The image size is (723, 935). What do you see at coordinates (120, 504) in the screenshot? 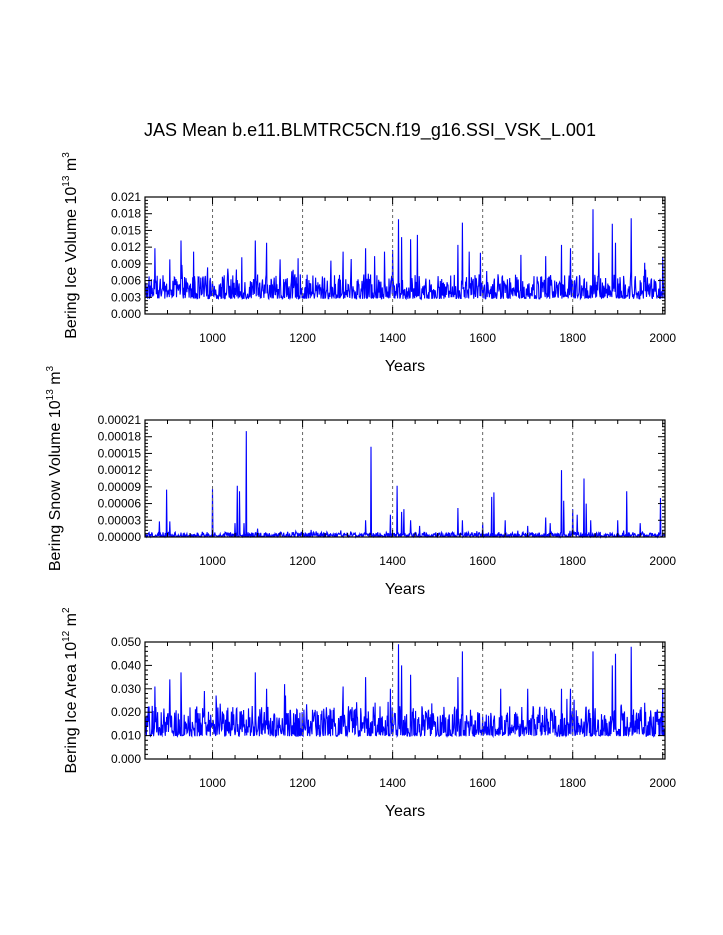
I see `y-tick-label: 0.00006` at bounding box center [120, 504].